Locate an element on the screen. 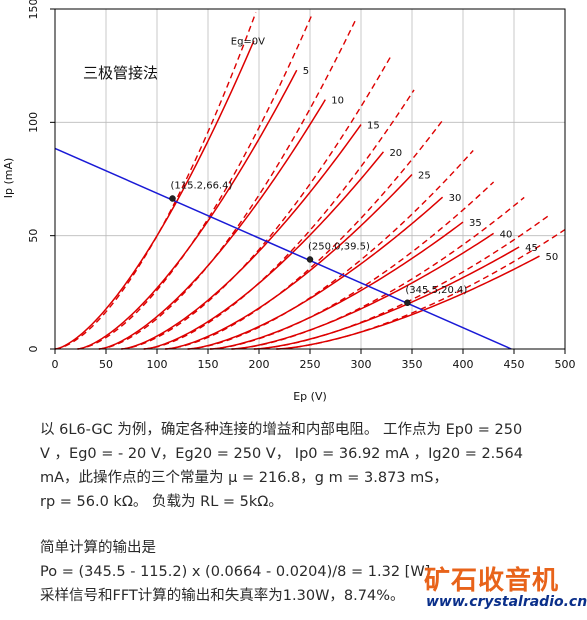 The height and width of the screenshot is (620, 587). operating-point-label: (250.0,39.5) is located at coordinates (339, 246).